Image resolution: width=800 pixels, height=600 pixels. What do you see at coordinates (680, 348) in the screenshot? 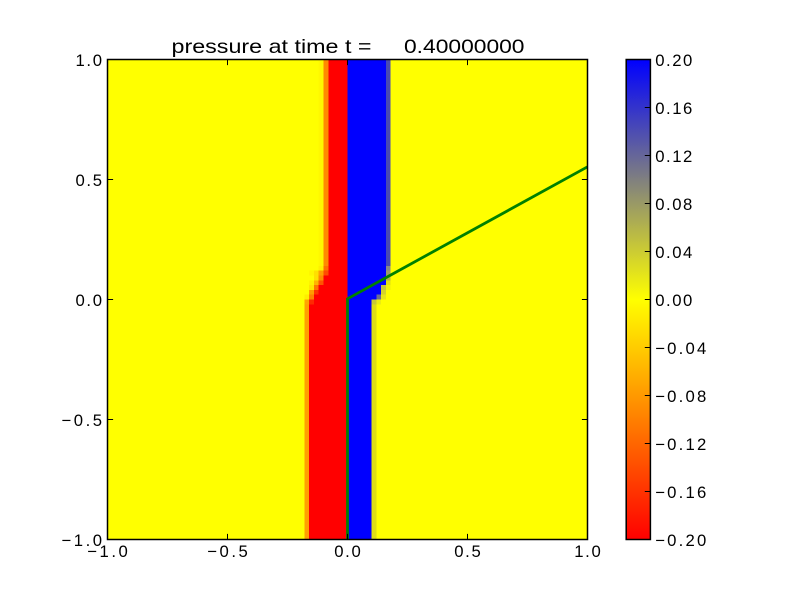
I see `svg-text: −0.04` at bounding box center [680, 348].